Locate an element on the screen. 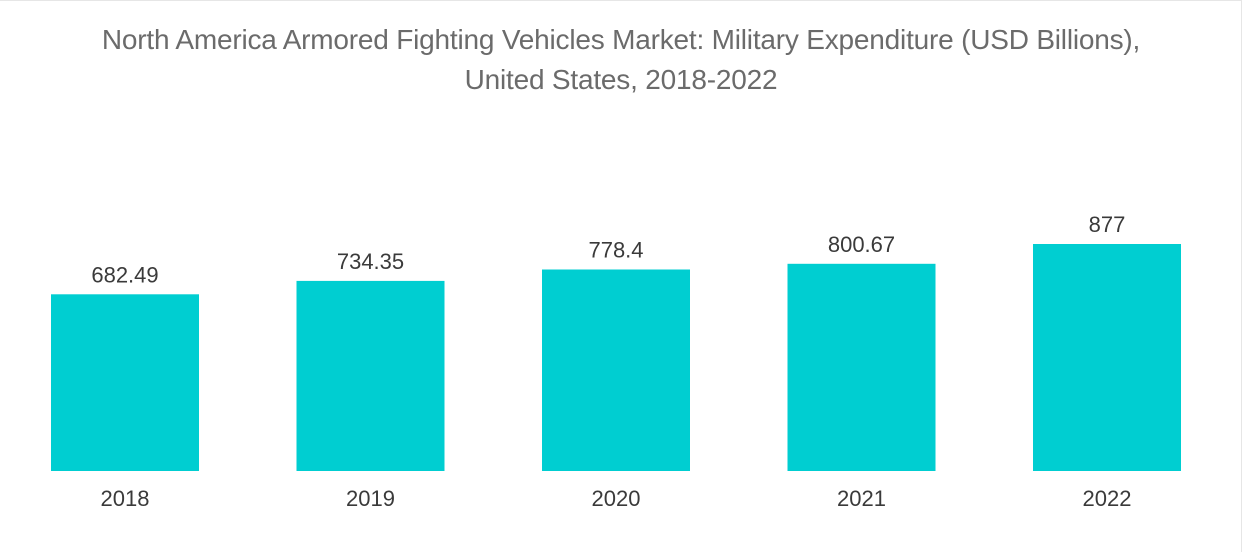 The image size is (1242, 552). top-border is located at coordinates (621, 0).